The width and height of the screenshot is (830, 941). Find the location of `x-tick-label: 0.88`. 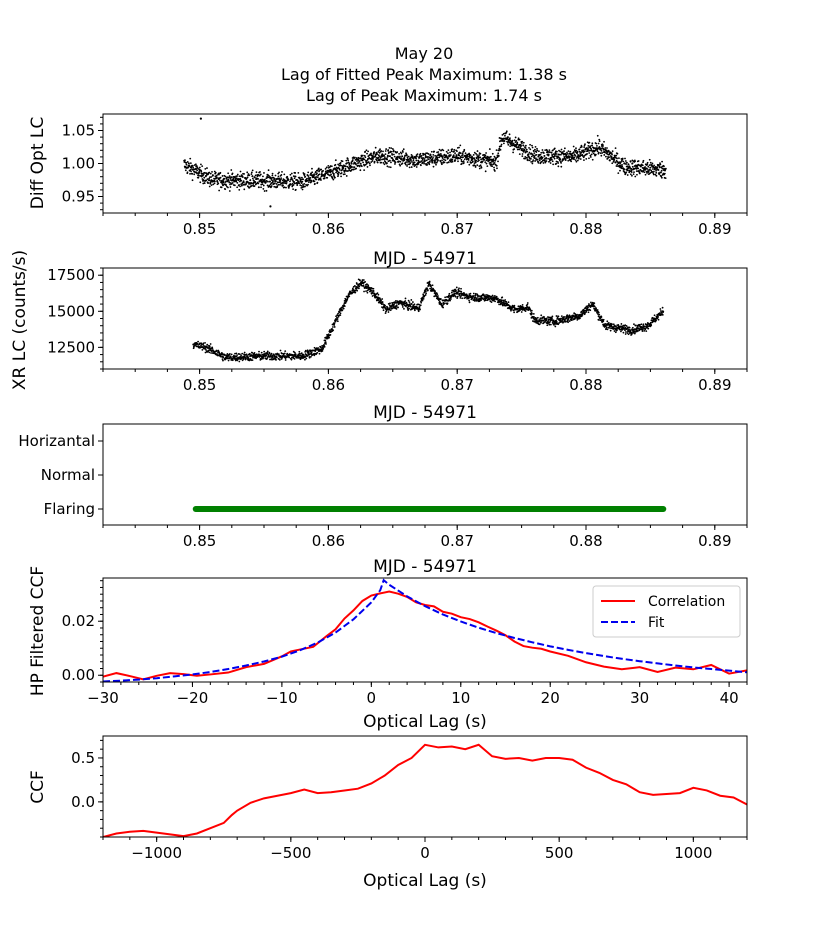

x-tick-label: 0.88 is located at coordinates (585, 541).